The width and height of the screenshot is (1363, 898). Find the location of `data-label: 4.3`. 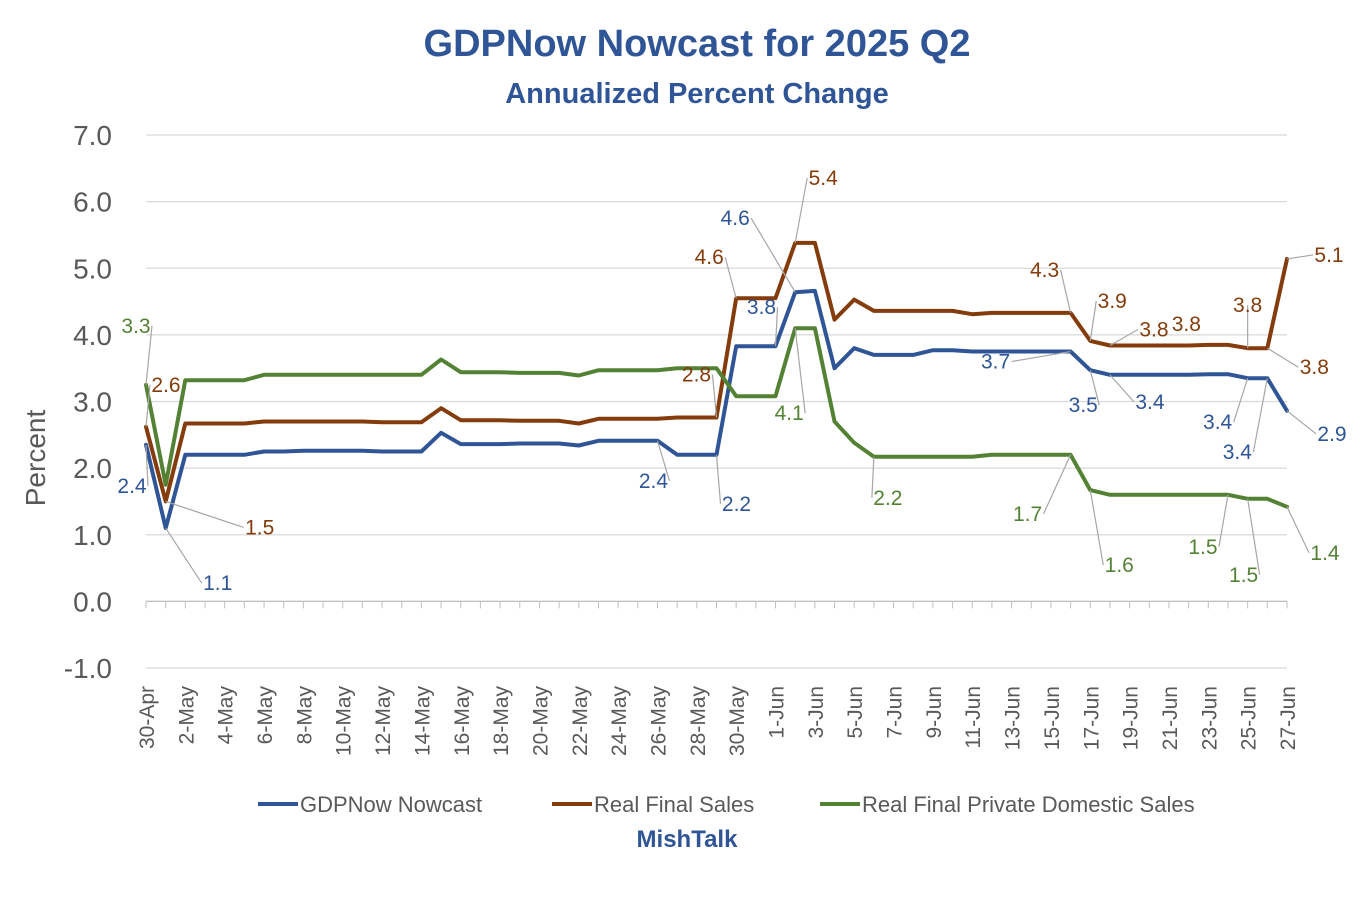

data-label: 4.3 is located at coordinates (1044, 270).